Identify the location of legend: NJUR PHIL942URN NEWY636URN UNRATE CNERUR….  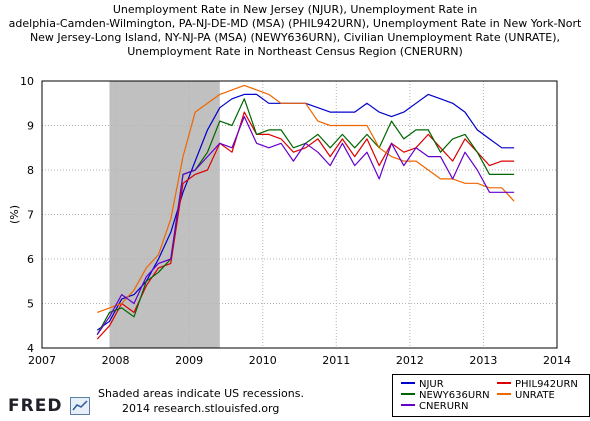
(491, 395).